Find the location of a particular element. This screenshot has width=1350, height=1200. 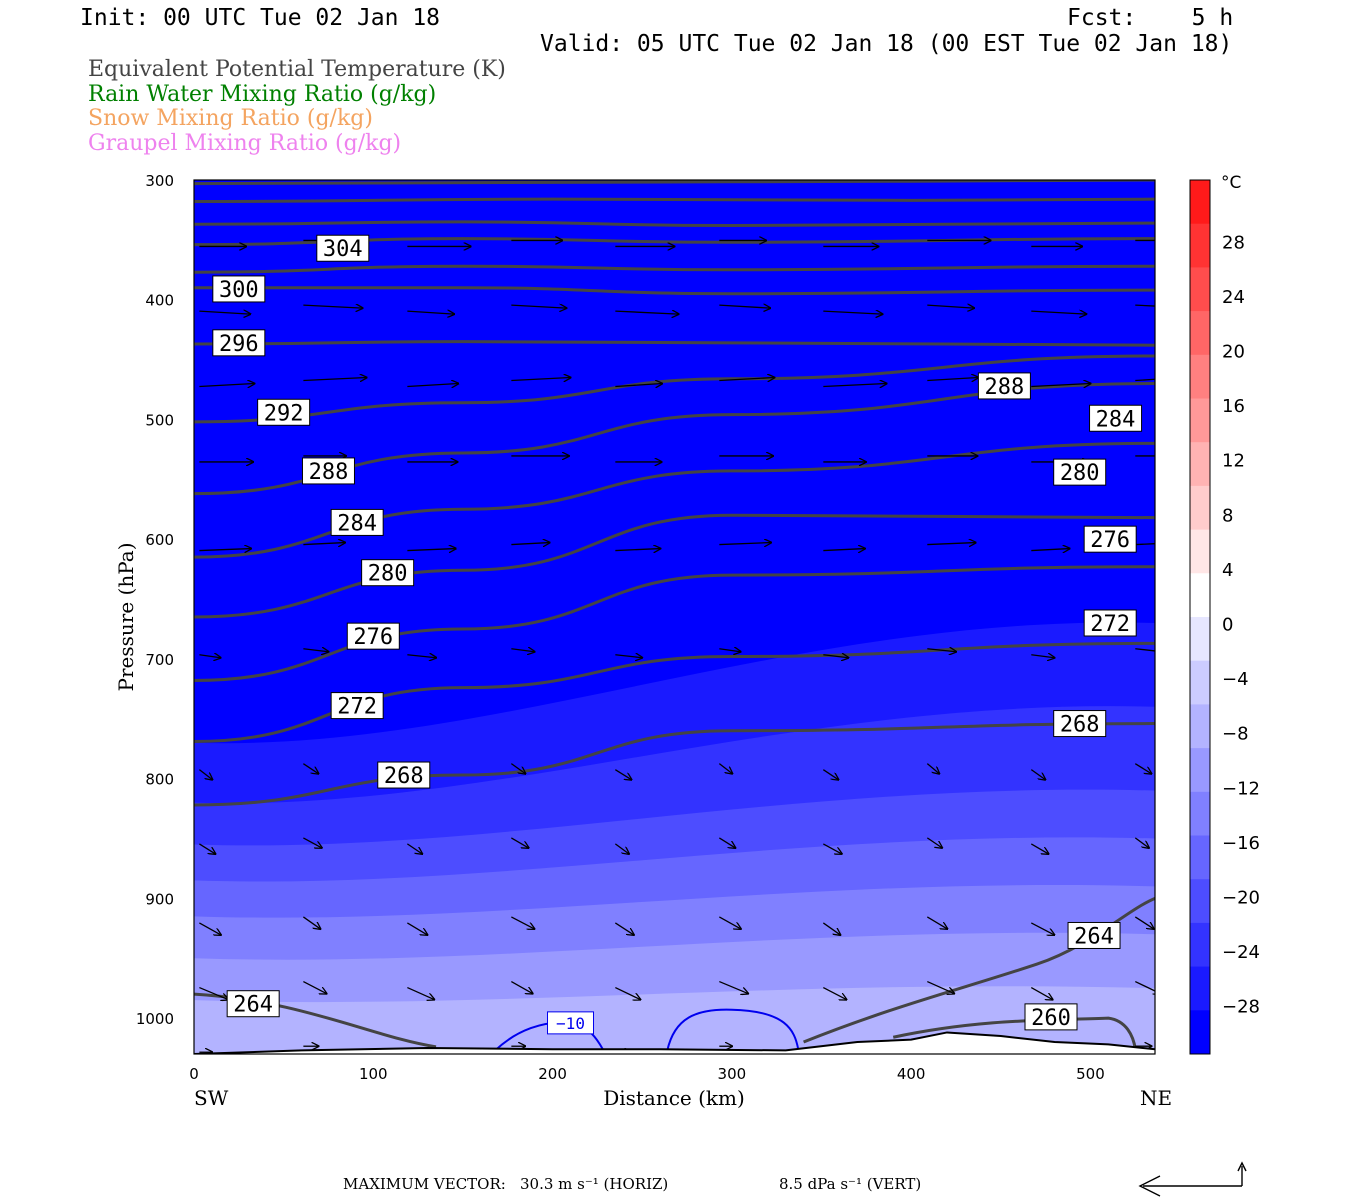

sw-label: SW is located at coordinates (211, 1098).